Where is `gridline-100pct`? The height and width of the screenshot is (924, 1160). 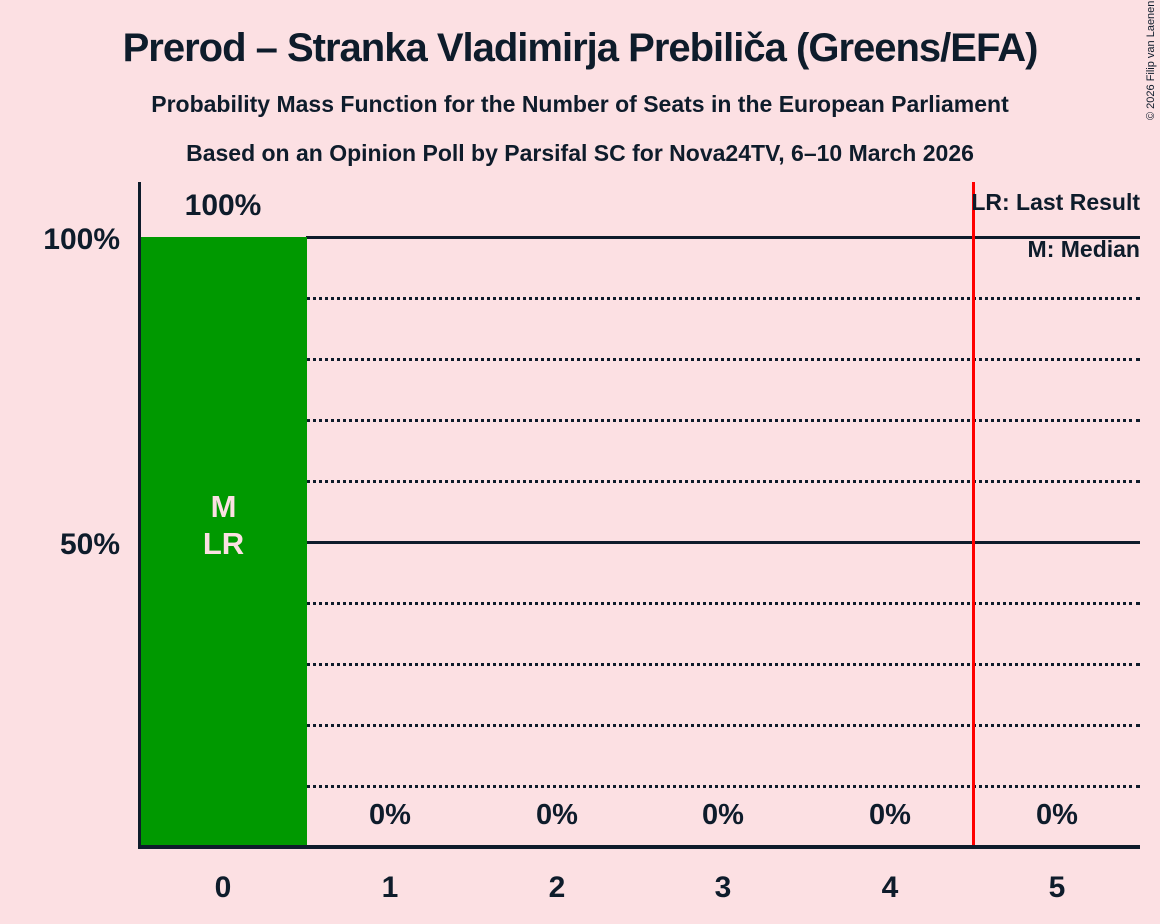
gridline-100pct is located at coordinates (723, 237).